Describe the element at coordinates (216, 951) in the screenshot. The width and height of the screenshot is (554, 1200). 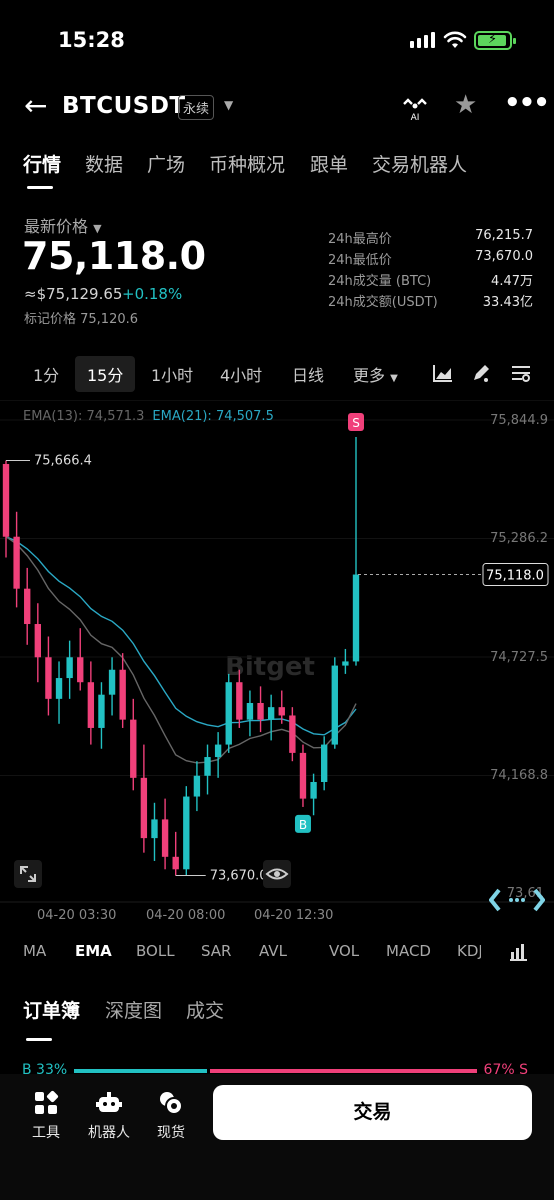
I see `indicator-sar: SAR` at that location.